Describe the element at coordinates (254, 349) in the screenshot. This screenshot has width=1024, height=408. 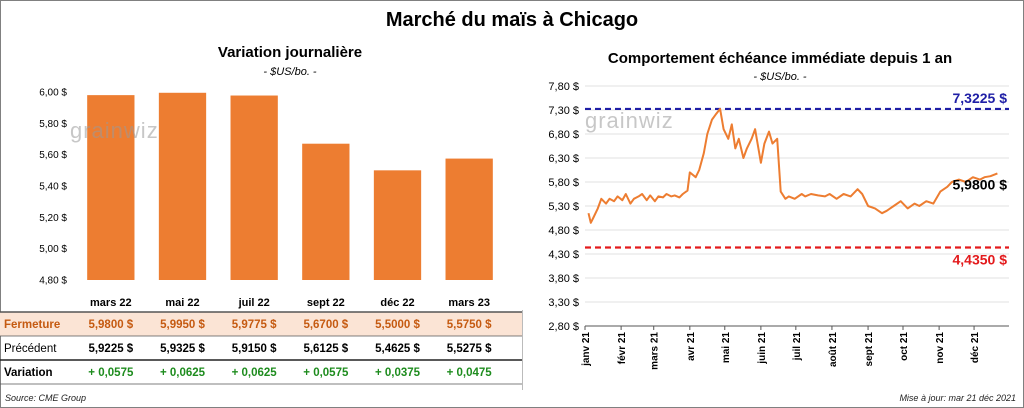
I see `table-cell: 5,9150 $` at that location.